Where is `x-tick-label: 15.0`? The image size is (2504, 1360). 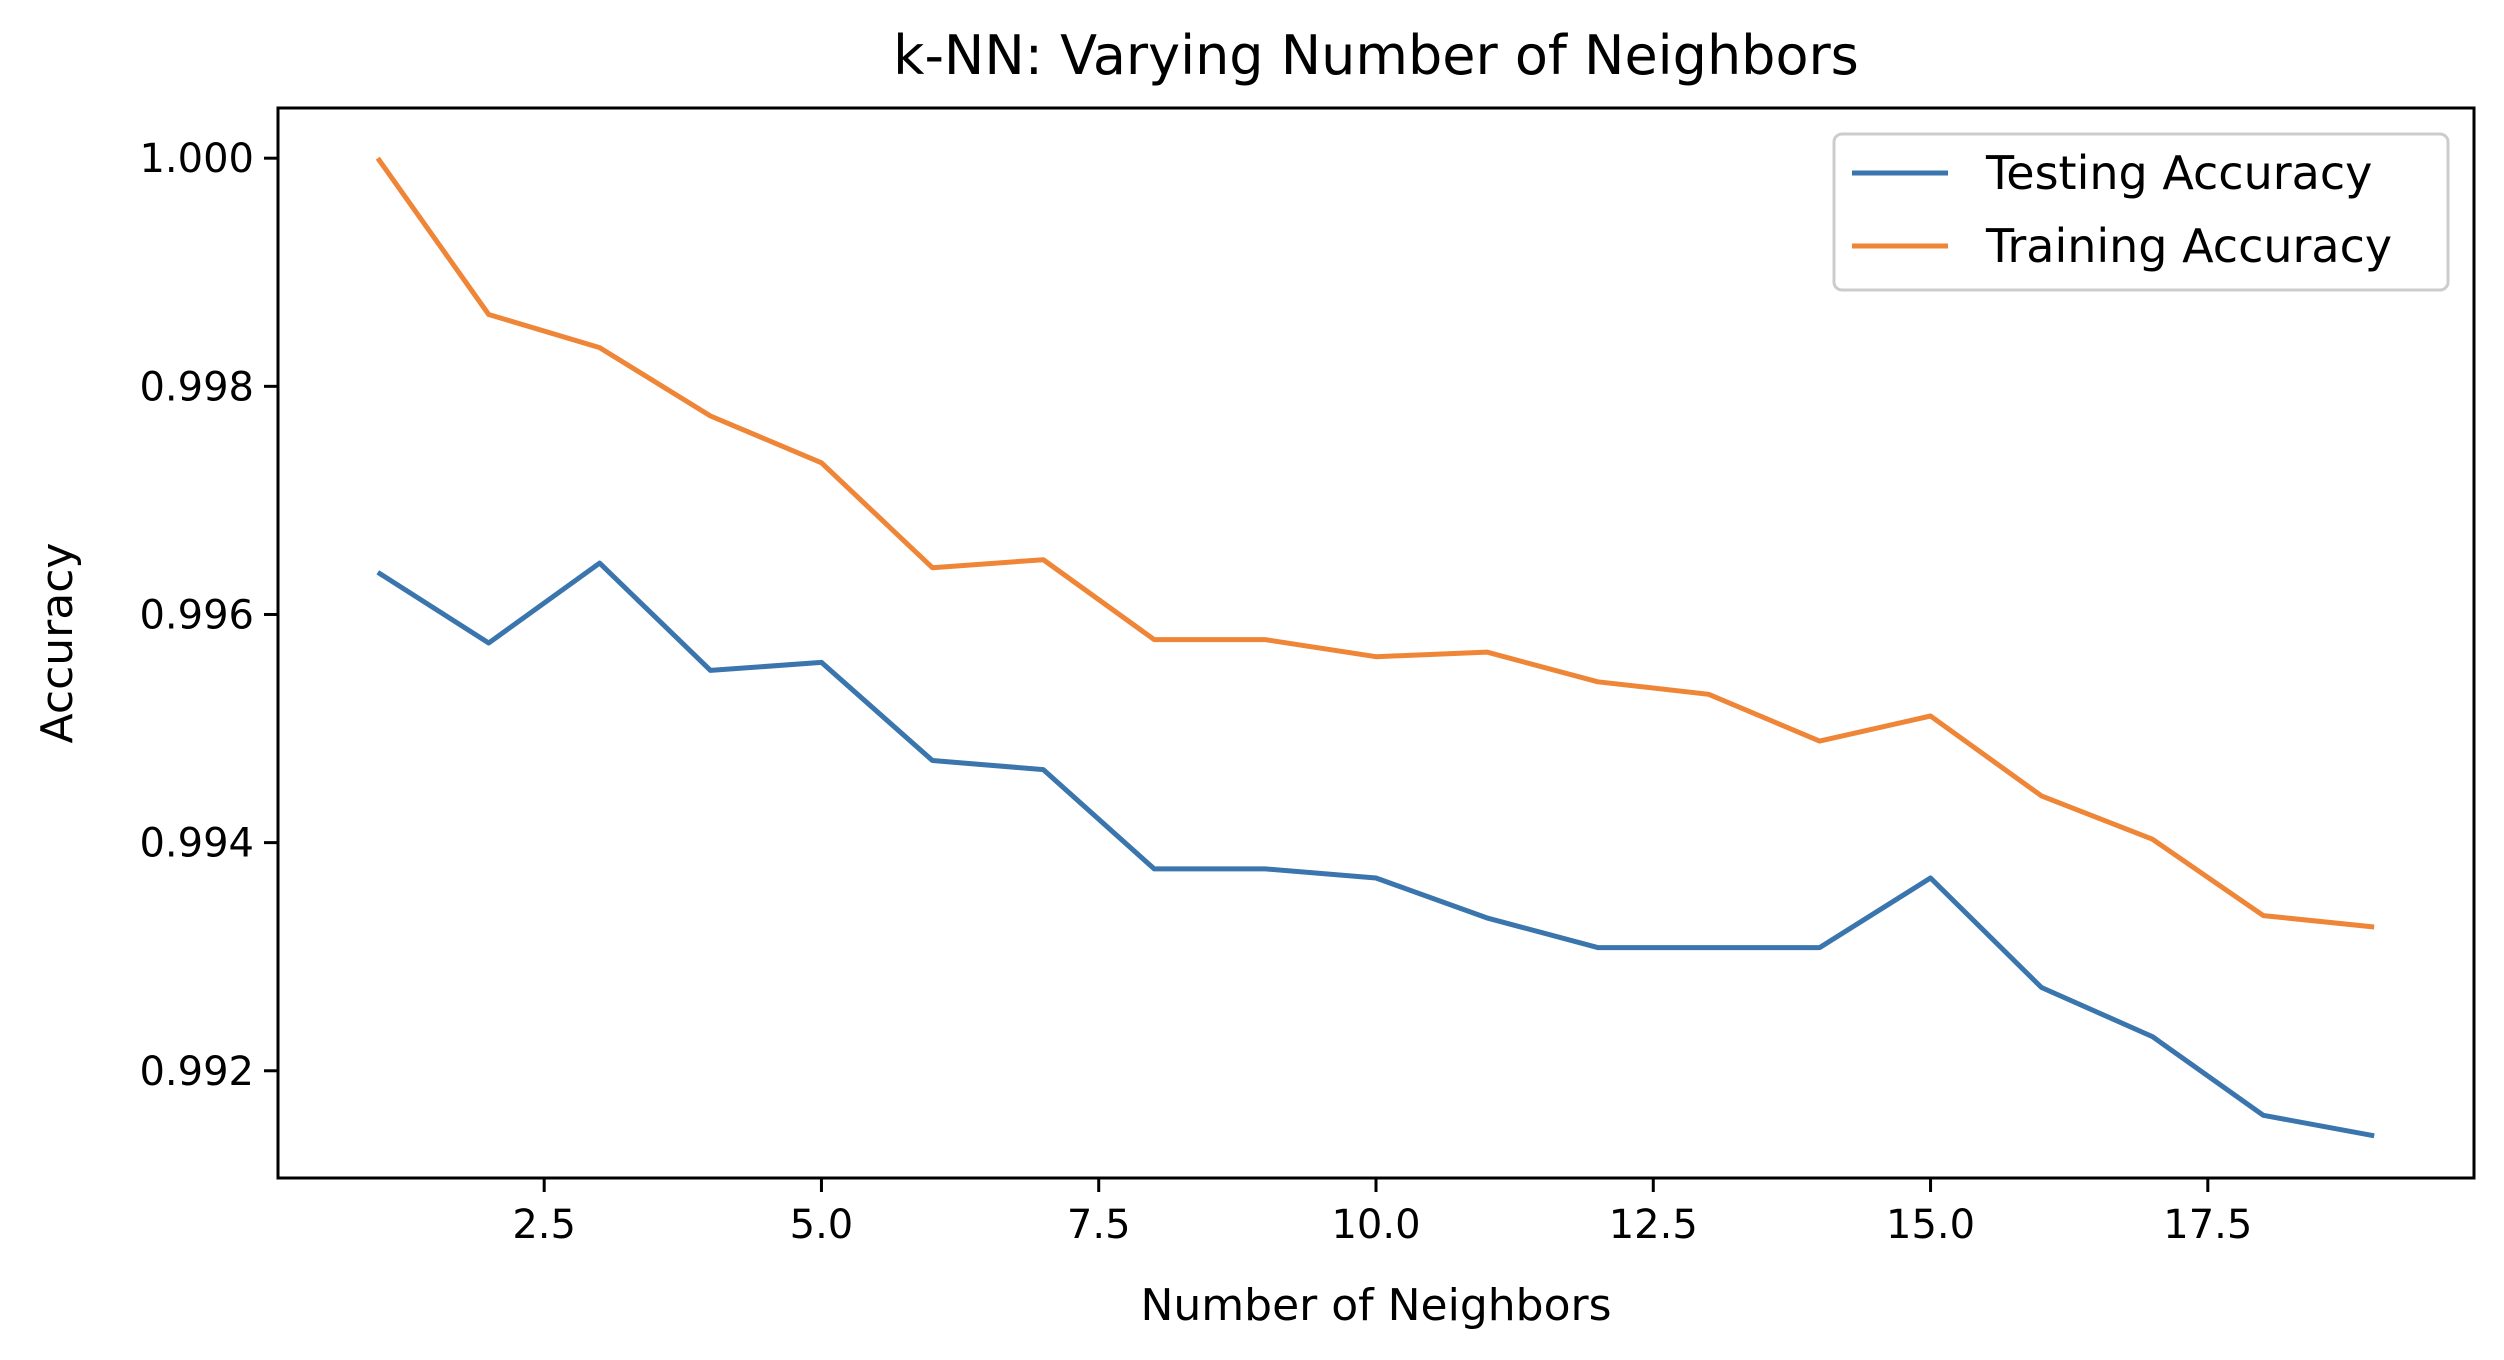
x-tick-label: 15.0 is located at coordinates (1930, 1225).